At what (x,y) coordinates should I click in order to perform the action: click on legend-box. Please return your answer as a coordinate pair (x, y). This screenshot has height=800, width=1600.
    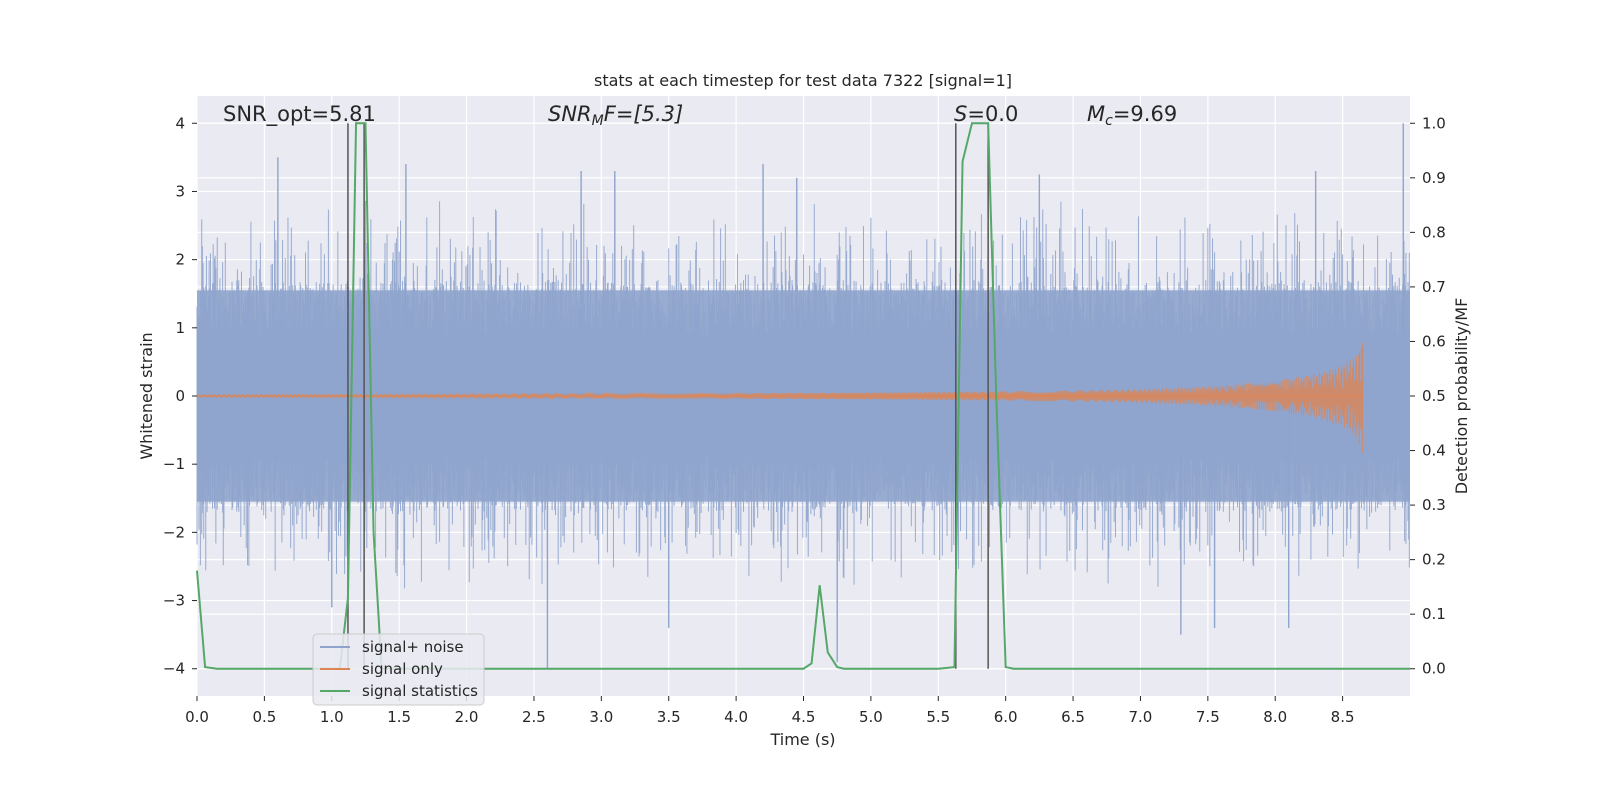
    Looking at the image, I should click on (398, 669).